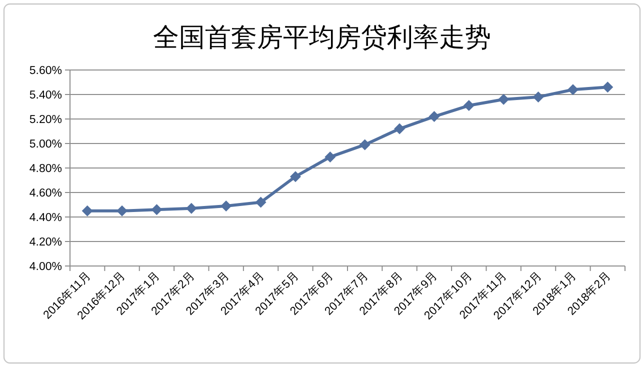 The width and height of the screenshot is (644, 367). What do you see at coordinates (45, 120) in the screenshot?
I see `y-tick-label: 5.20%` at bounding box center [45, 120].